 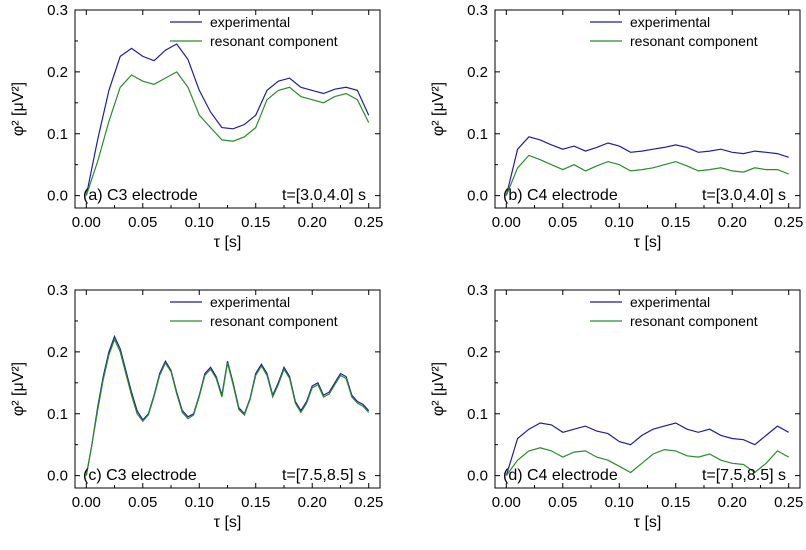 What do you see at coordinates (140, 475) in the screenshot?
I see `panel-label: (c) C3 electrode` at bounding box center [140, 475].